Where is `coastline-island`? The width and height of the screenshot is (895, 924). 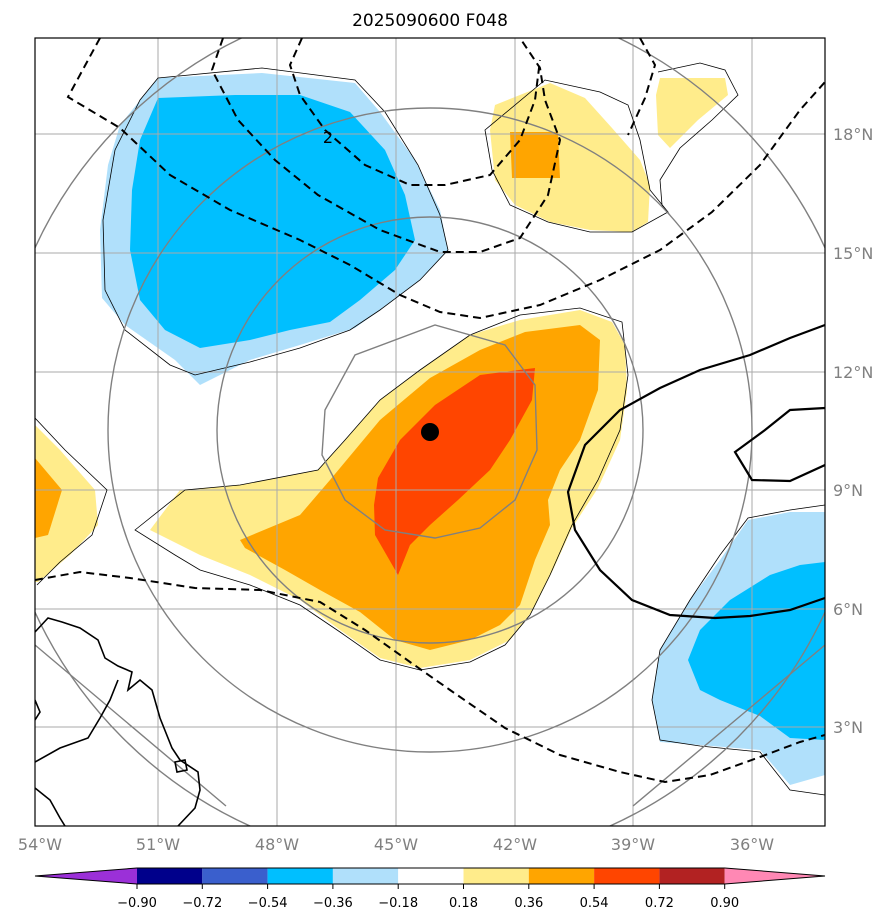
coastline-island is located at coordinates (181, 766).